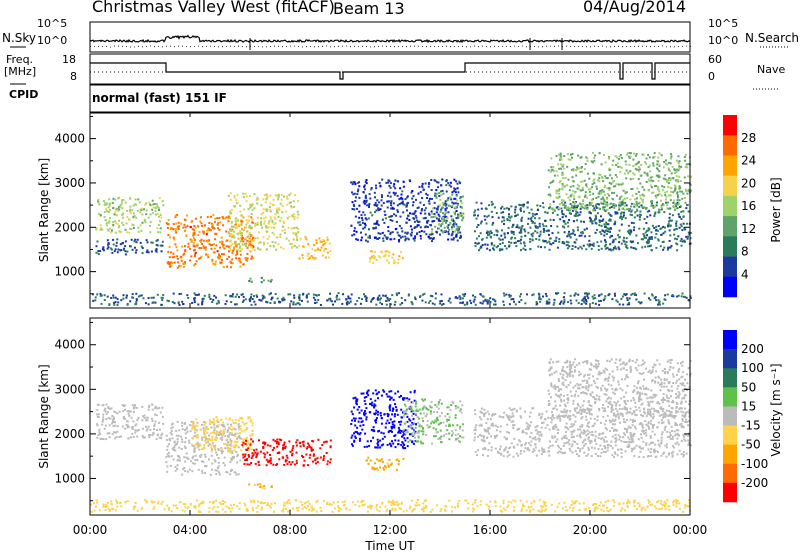 This screenshot has height=554, width=800. I want to click on colorbar-tick-power-0: 4, so click(745, 274).